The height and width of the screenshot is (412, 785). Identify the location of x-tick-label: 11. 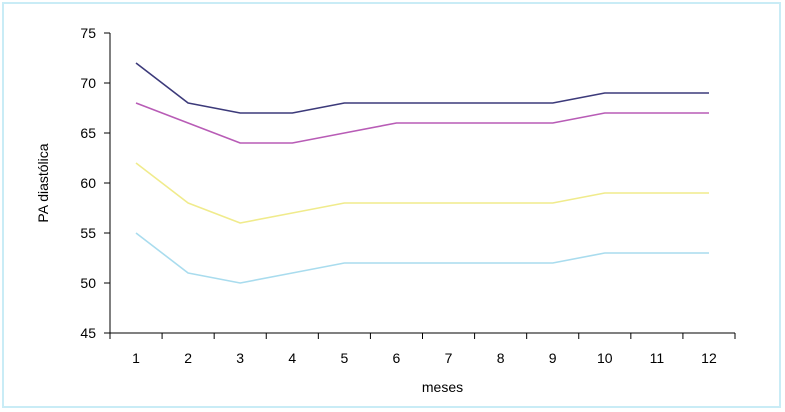
(657, 358).